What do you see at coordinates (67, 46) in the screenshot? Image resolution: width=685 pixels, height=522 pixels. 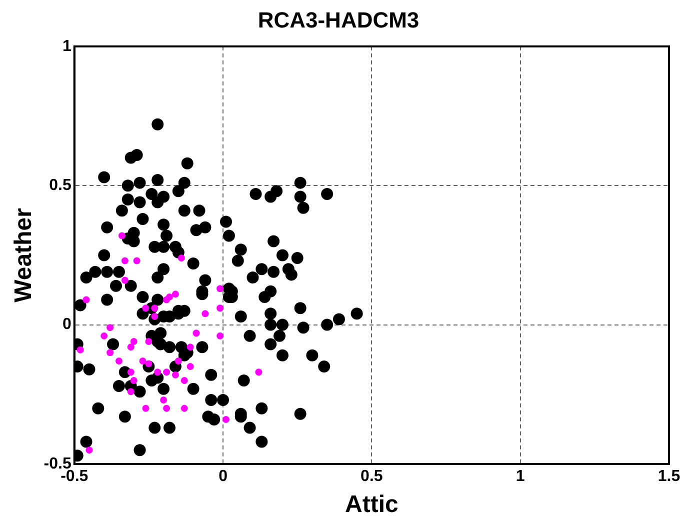 I see `y-tick-label: 1` at bounding box center [67, 46].